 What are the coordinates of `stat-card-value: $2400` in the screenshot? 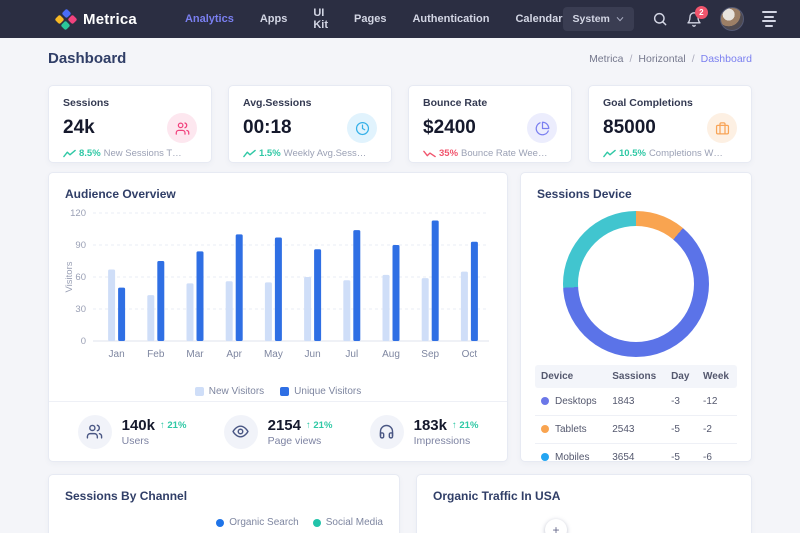 It's located at (449, 127).